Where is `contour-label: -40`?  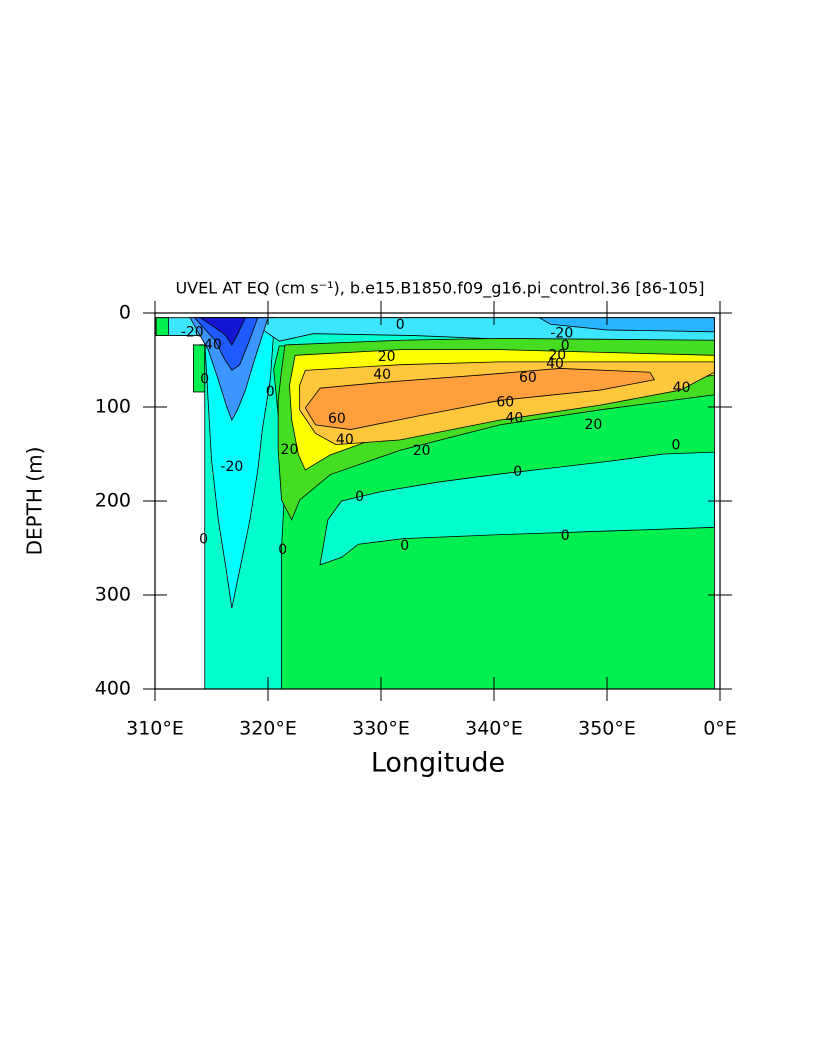
contour-label: -40 is located at coordinates (210, 345).